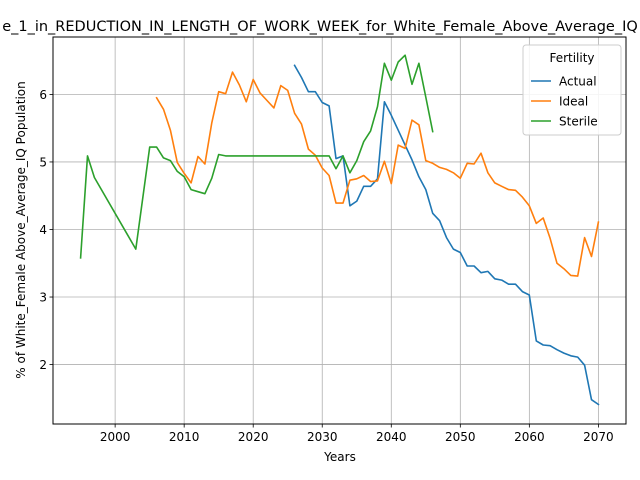  Describe the element at coordinates (598, 437) in the screenshot. I see `x-tick-label: 2070` at that location.